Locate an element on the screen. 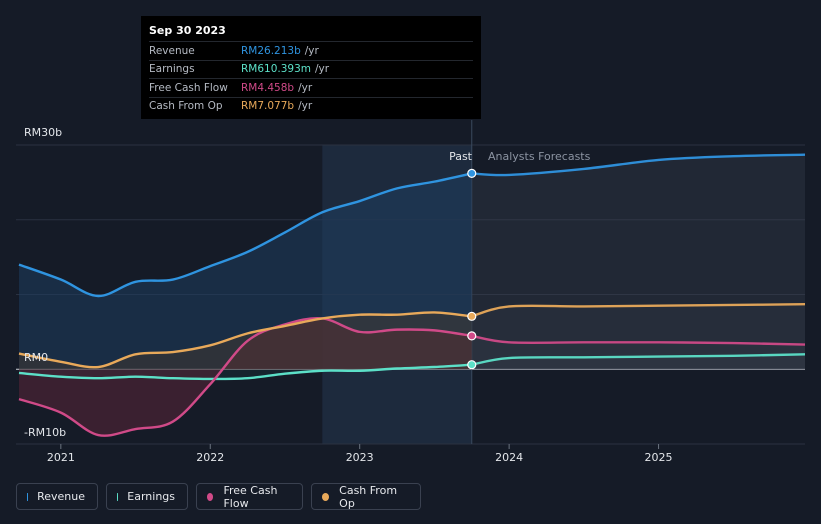 This screenshot has width=821, height=524. past-label: Past is located at coordinates (461, 156).